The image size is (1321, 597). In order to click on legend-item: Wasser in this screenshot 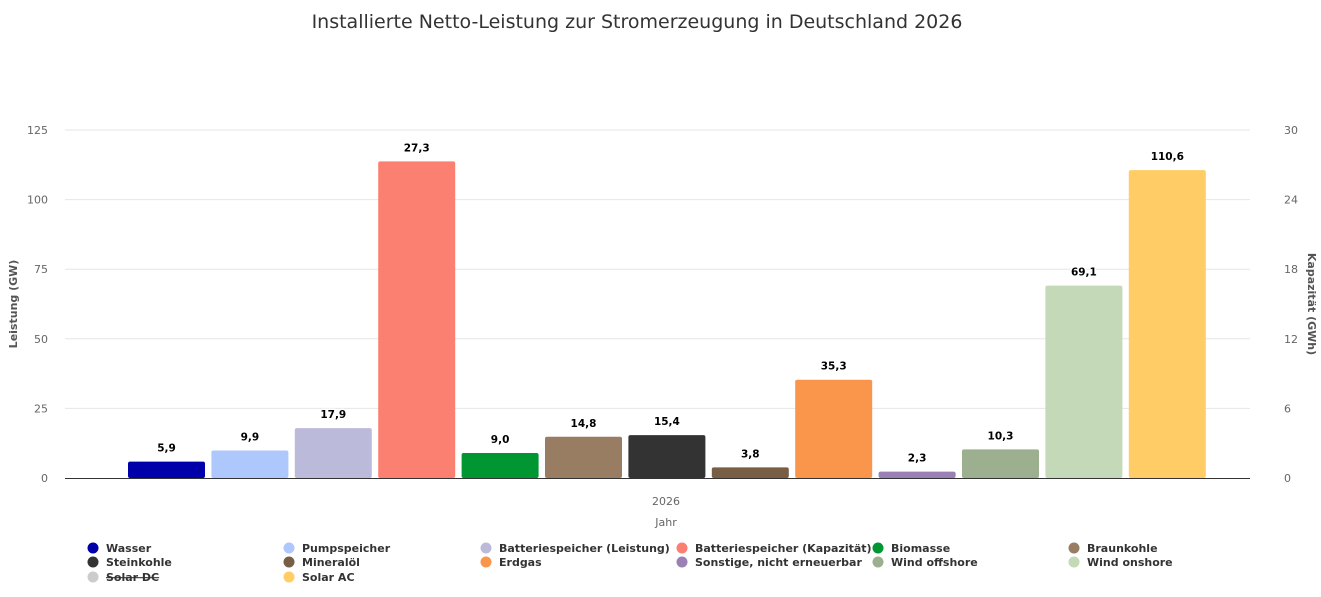, I will do `click(119, 548)`.